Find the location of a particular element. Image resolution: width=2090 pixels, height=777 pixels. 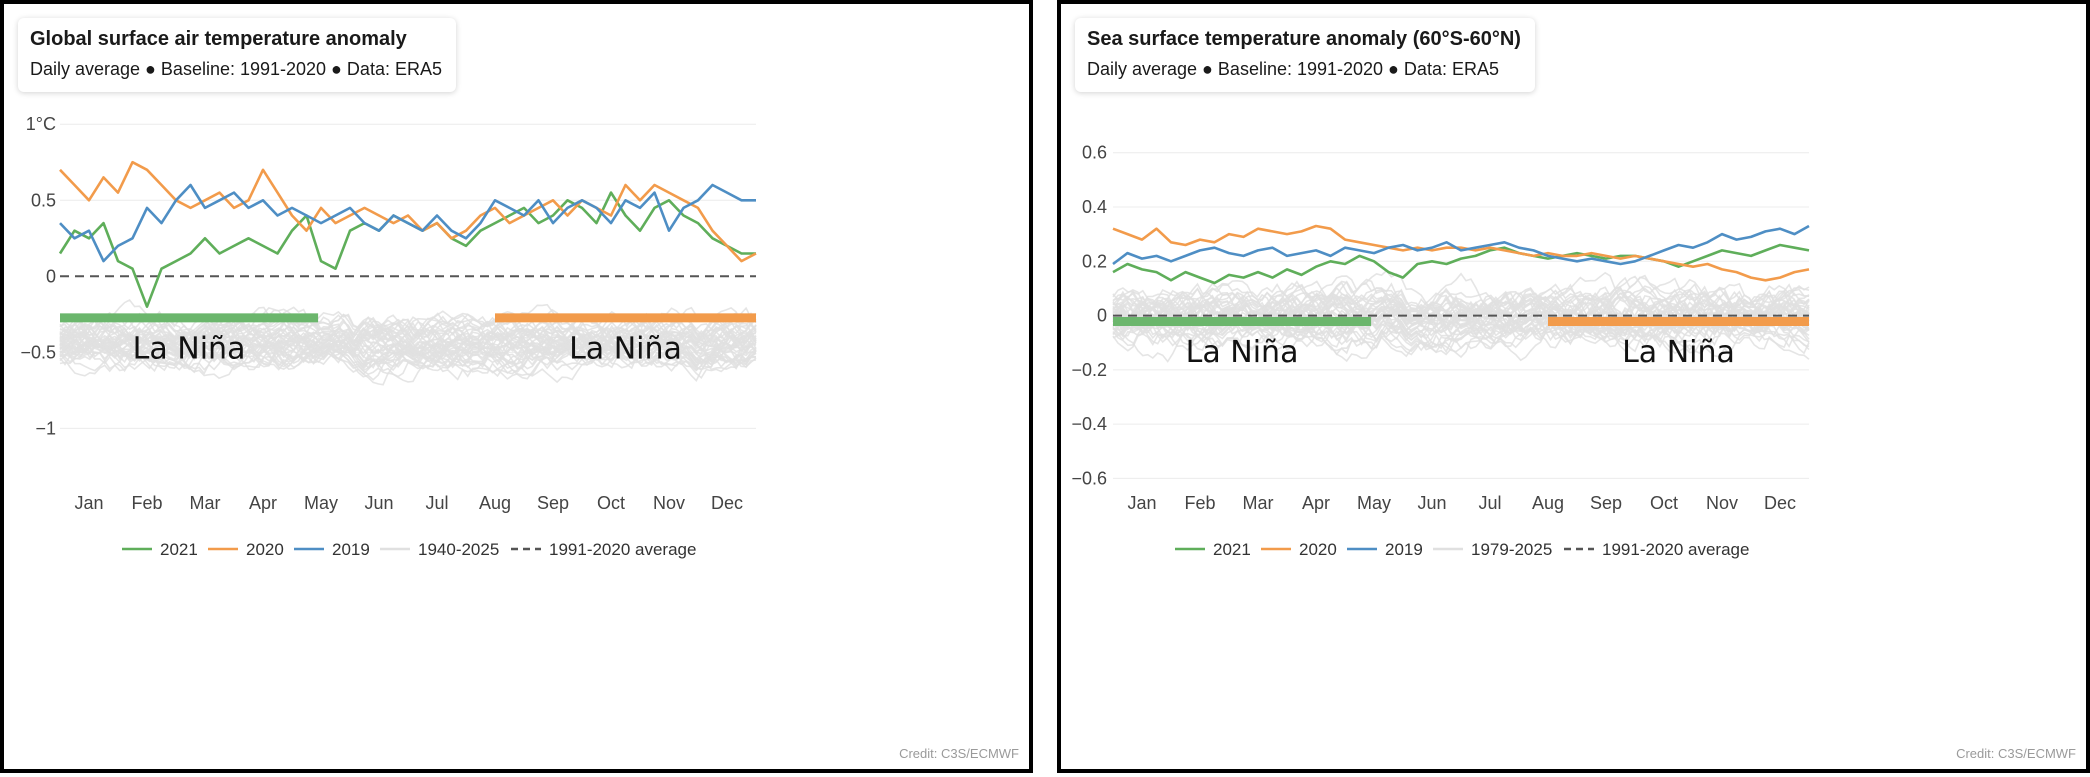

y-tick-label: 0.6 is located at coordinates (1094, 153).